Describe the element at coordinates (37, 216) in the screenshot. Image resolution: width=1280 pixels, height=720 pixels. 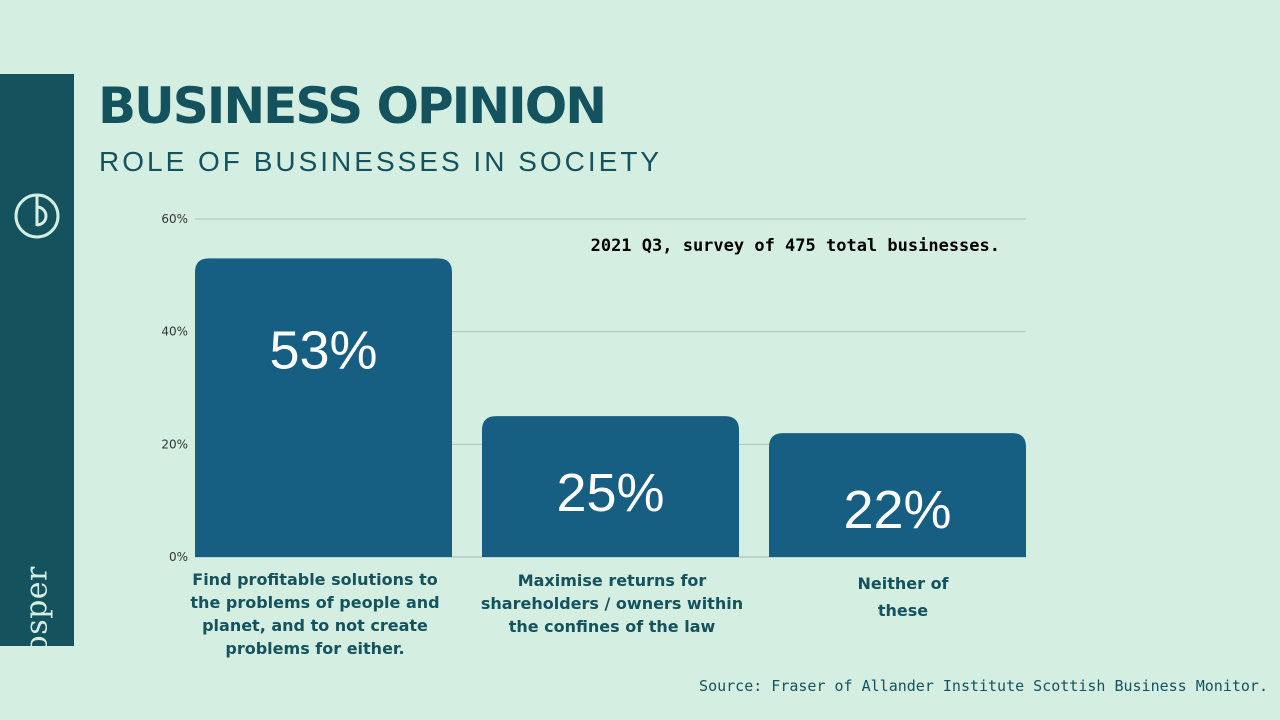
I see `prosper-logo-icon` at that location.